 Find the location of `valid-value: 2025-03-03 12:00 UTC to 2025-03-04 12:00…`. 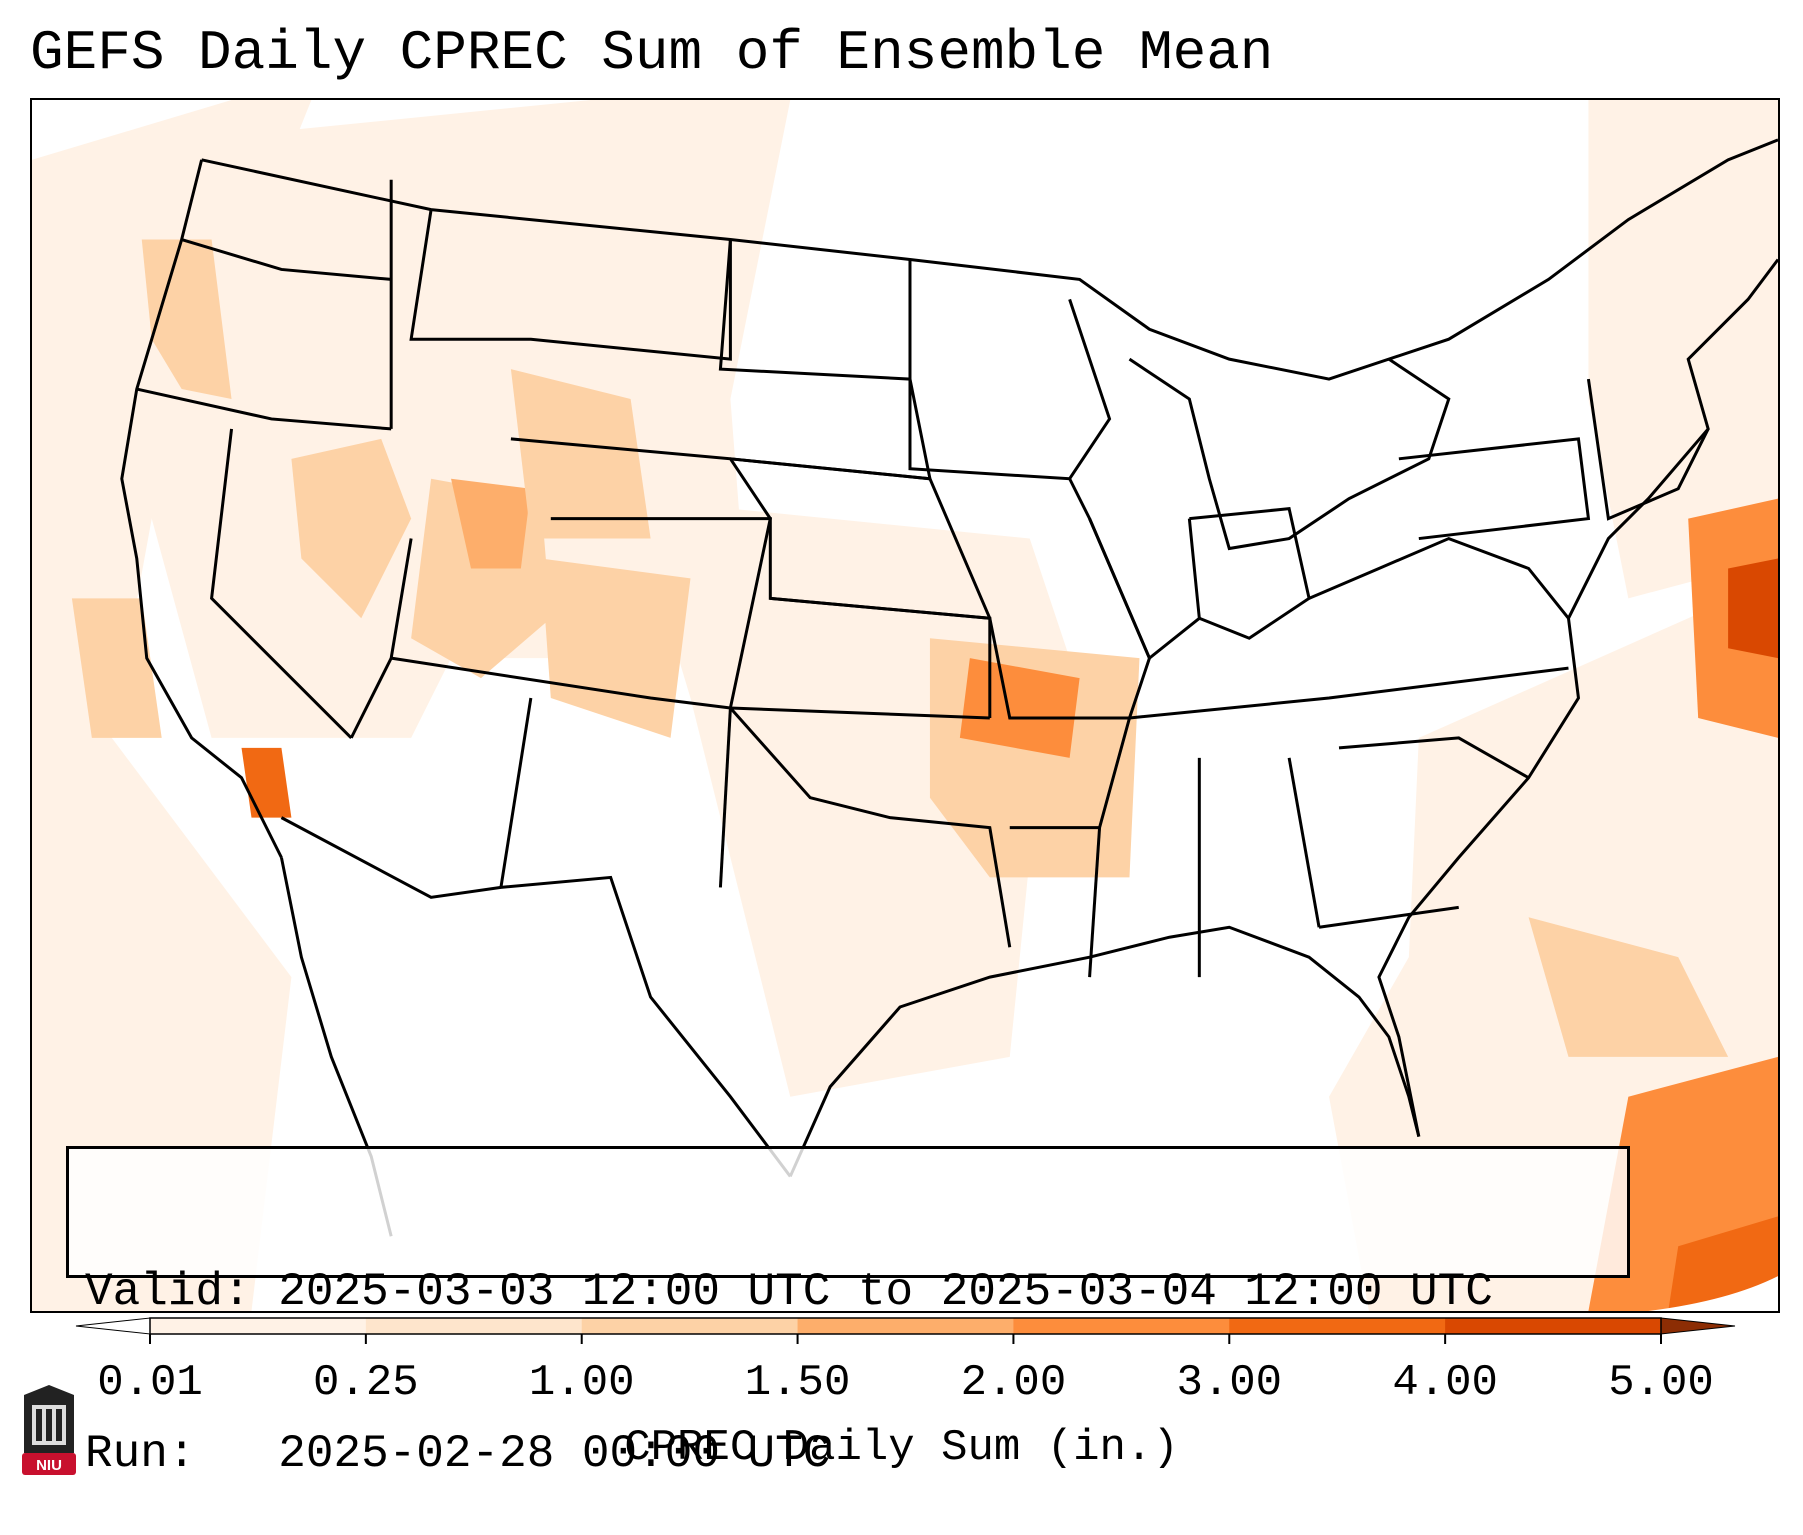

valid-value: 2025-03-03 12:00 UTC to 2025-03-04 12:00… is located at coordinates (885, 1292).